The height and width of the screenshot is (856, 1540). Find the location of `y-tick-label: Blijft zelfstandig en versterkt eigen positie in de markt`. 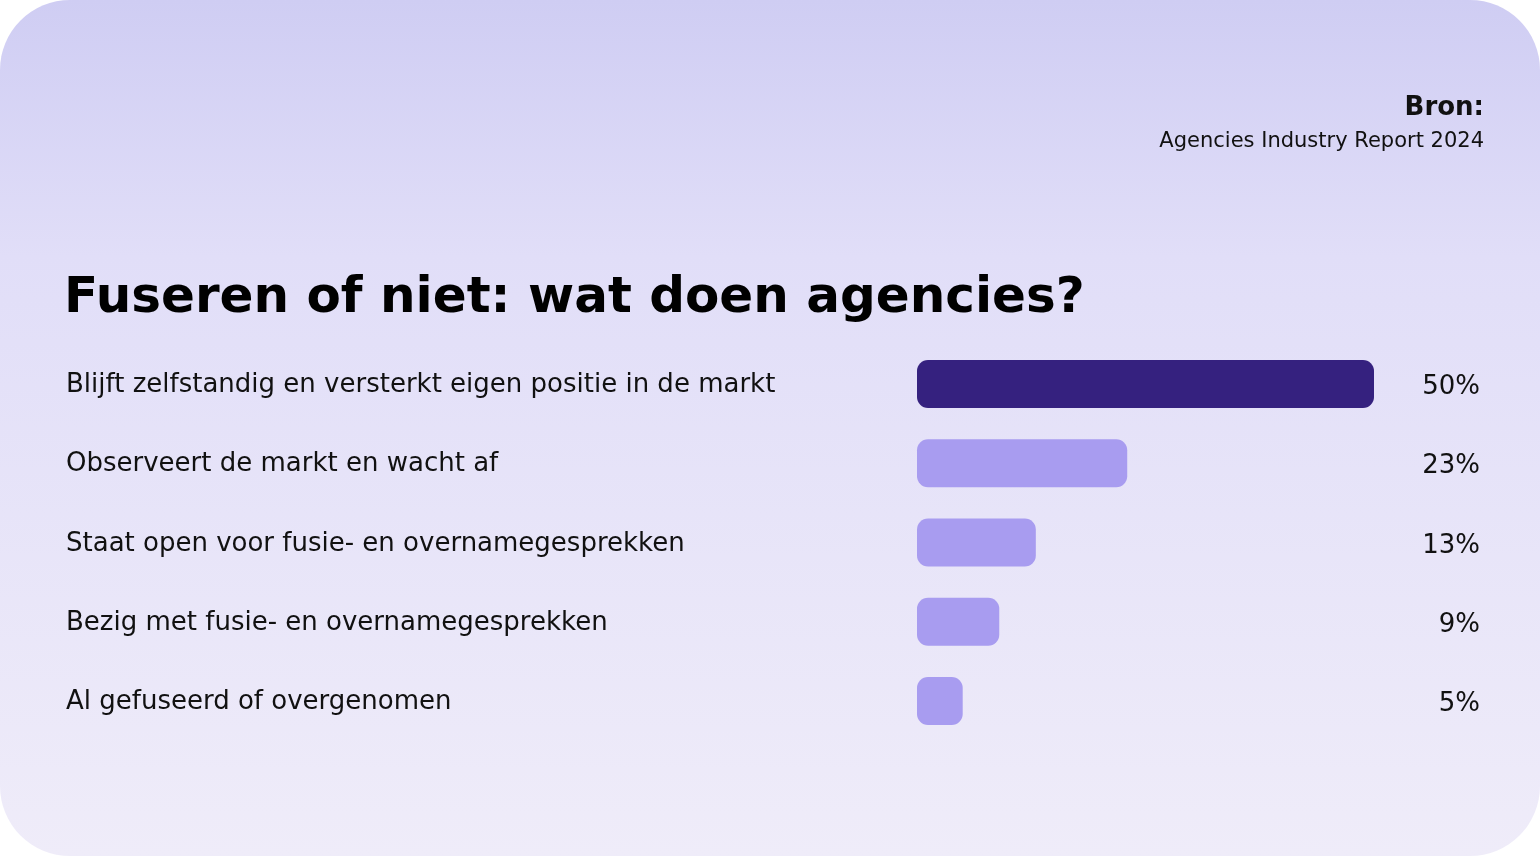

y-tick-label: Blijft zelfstandig en versterkt eigen positie in de markt is located at coordinates (421, 383).